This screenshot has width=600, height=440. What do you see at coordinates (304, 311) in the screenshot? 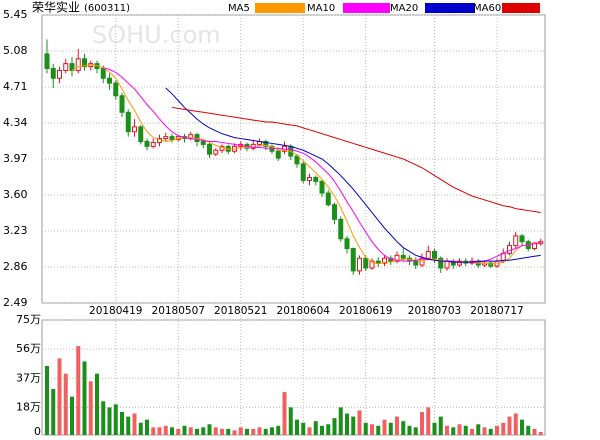
I see `x-tick-label: 20180604` at bounding box center [304, 311].